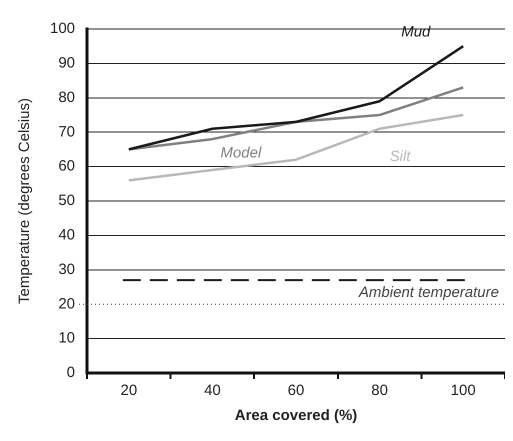 The width and height of the screenshot is (513, 441). What do you see at coordinates (129, 391) in the screenshot?
I see `x-tick-label: 20` at bounding box center [129, 391].